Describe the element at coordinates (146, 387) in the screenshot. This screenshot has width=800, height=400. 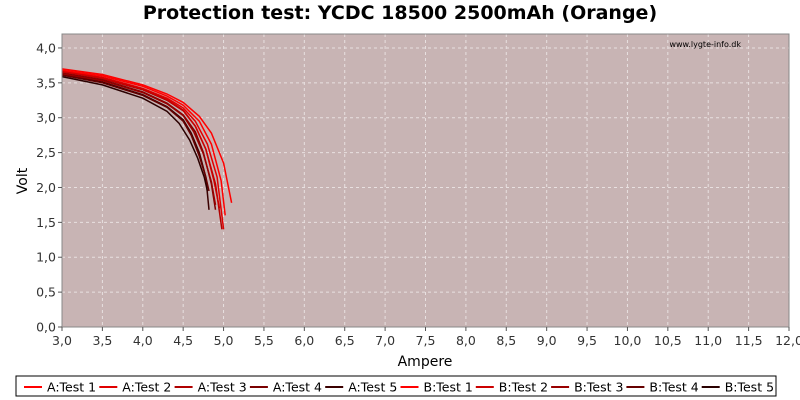
I see `legend-label: A:Test 2` at that location.